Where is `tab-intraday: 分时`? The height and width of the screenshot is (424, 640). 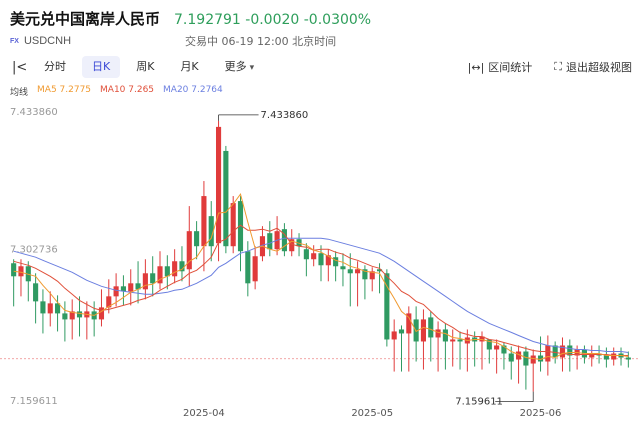
tab-intraday: 分时 is located at coordinates (55, 66).